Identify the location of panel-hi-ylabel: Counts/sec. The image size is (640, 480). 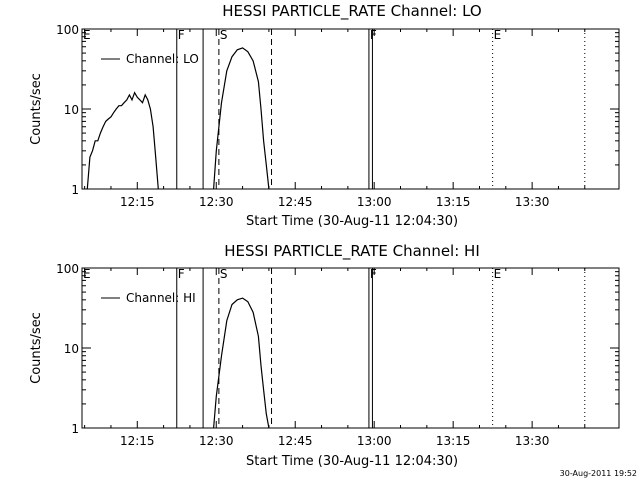
(36, 348).